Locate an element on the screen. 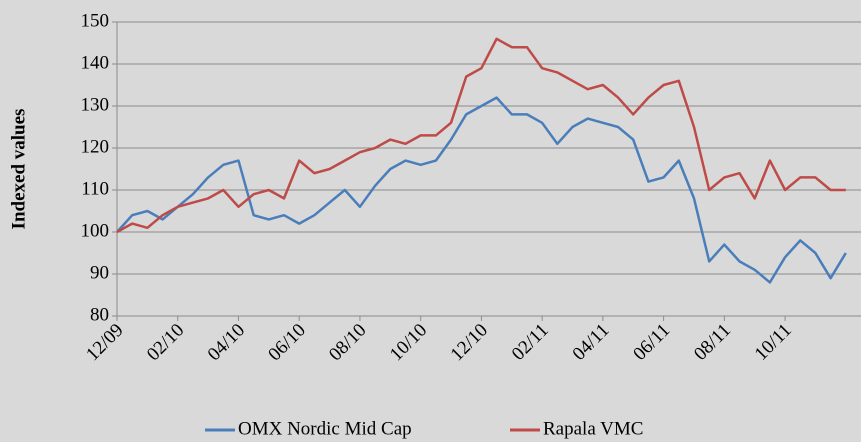 The width and height of the screenshot is (861, 442). y-tick-label: 140 is located at coordinates (95, 62).